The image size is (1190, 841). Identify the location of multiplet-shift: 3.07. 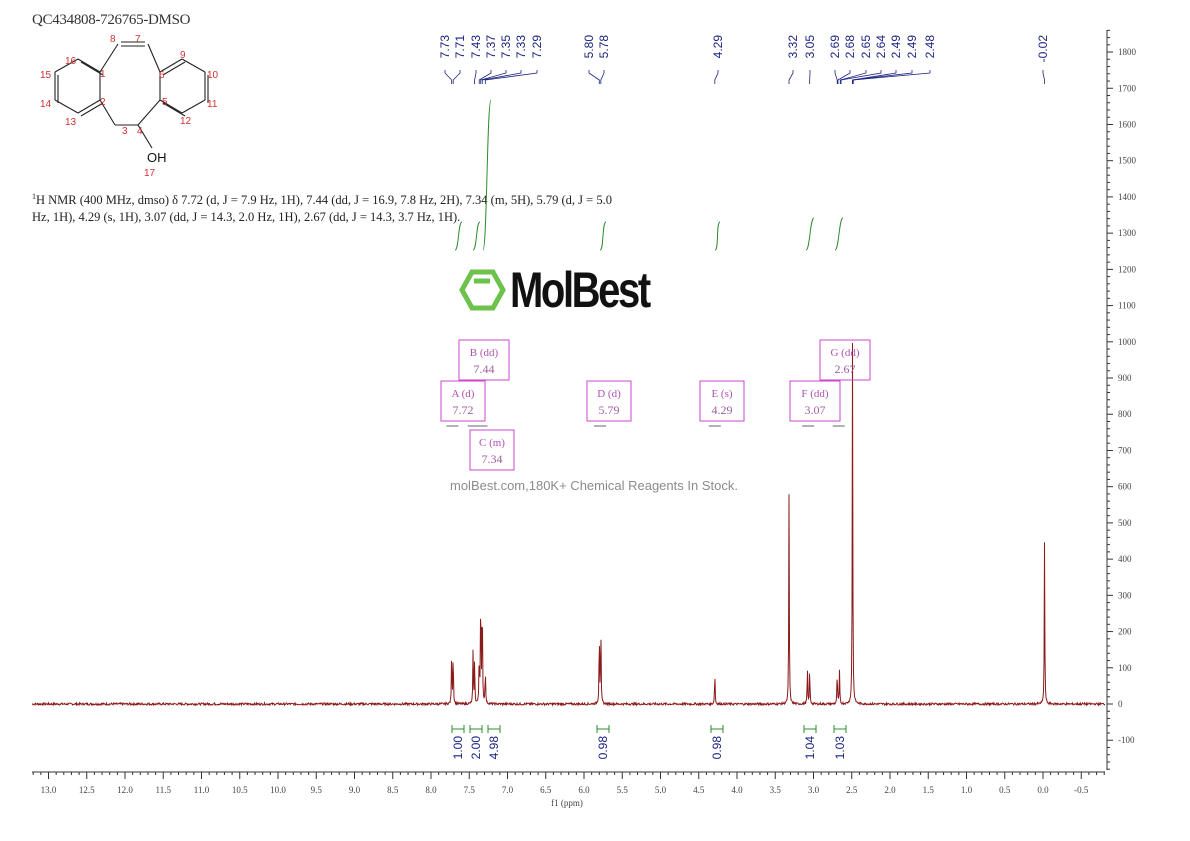
(815, 410).